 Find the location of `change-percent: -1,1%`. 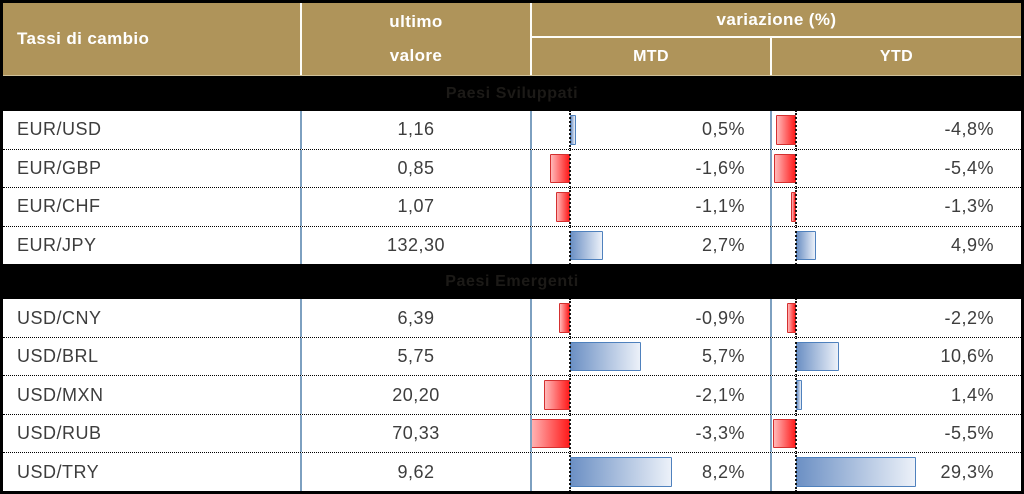

change-percent: -1,1% is located at coordinates (720, 206).